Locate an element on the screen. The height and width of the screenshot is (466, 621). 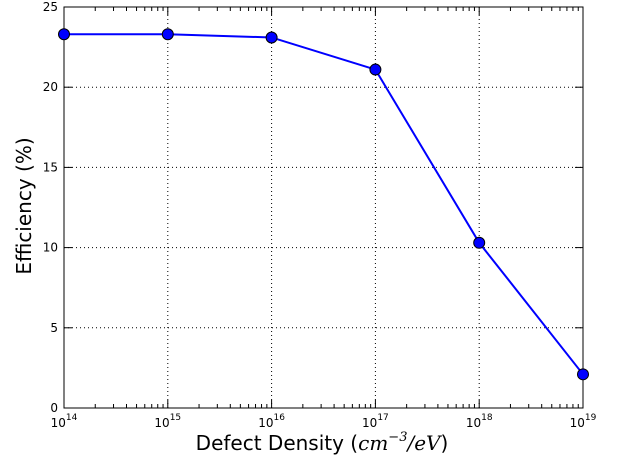
x-tick-labels: 1014 1015 1016 1017 1018 1019 is located at coordinates (324, 421).